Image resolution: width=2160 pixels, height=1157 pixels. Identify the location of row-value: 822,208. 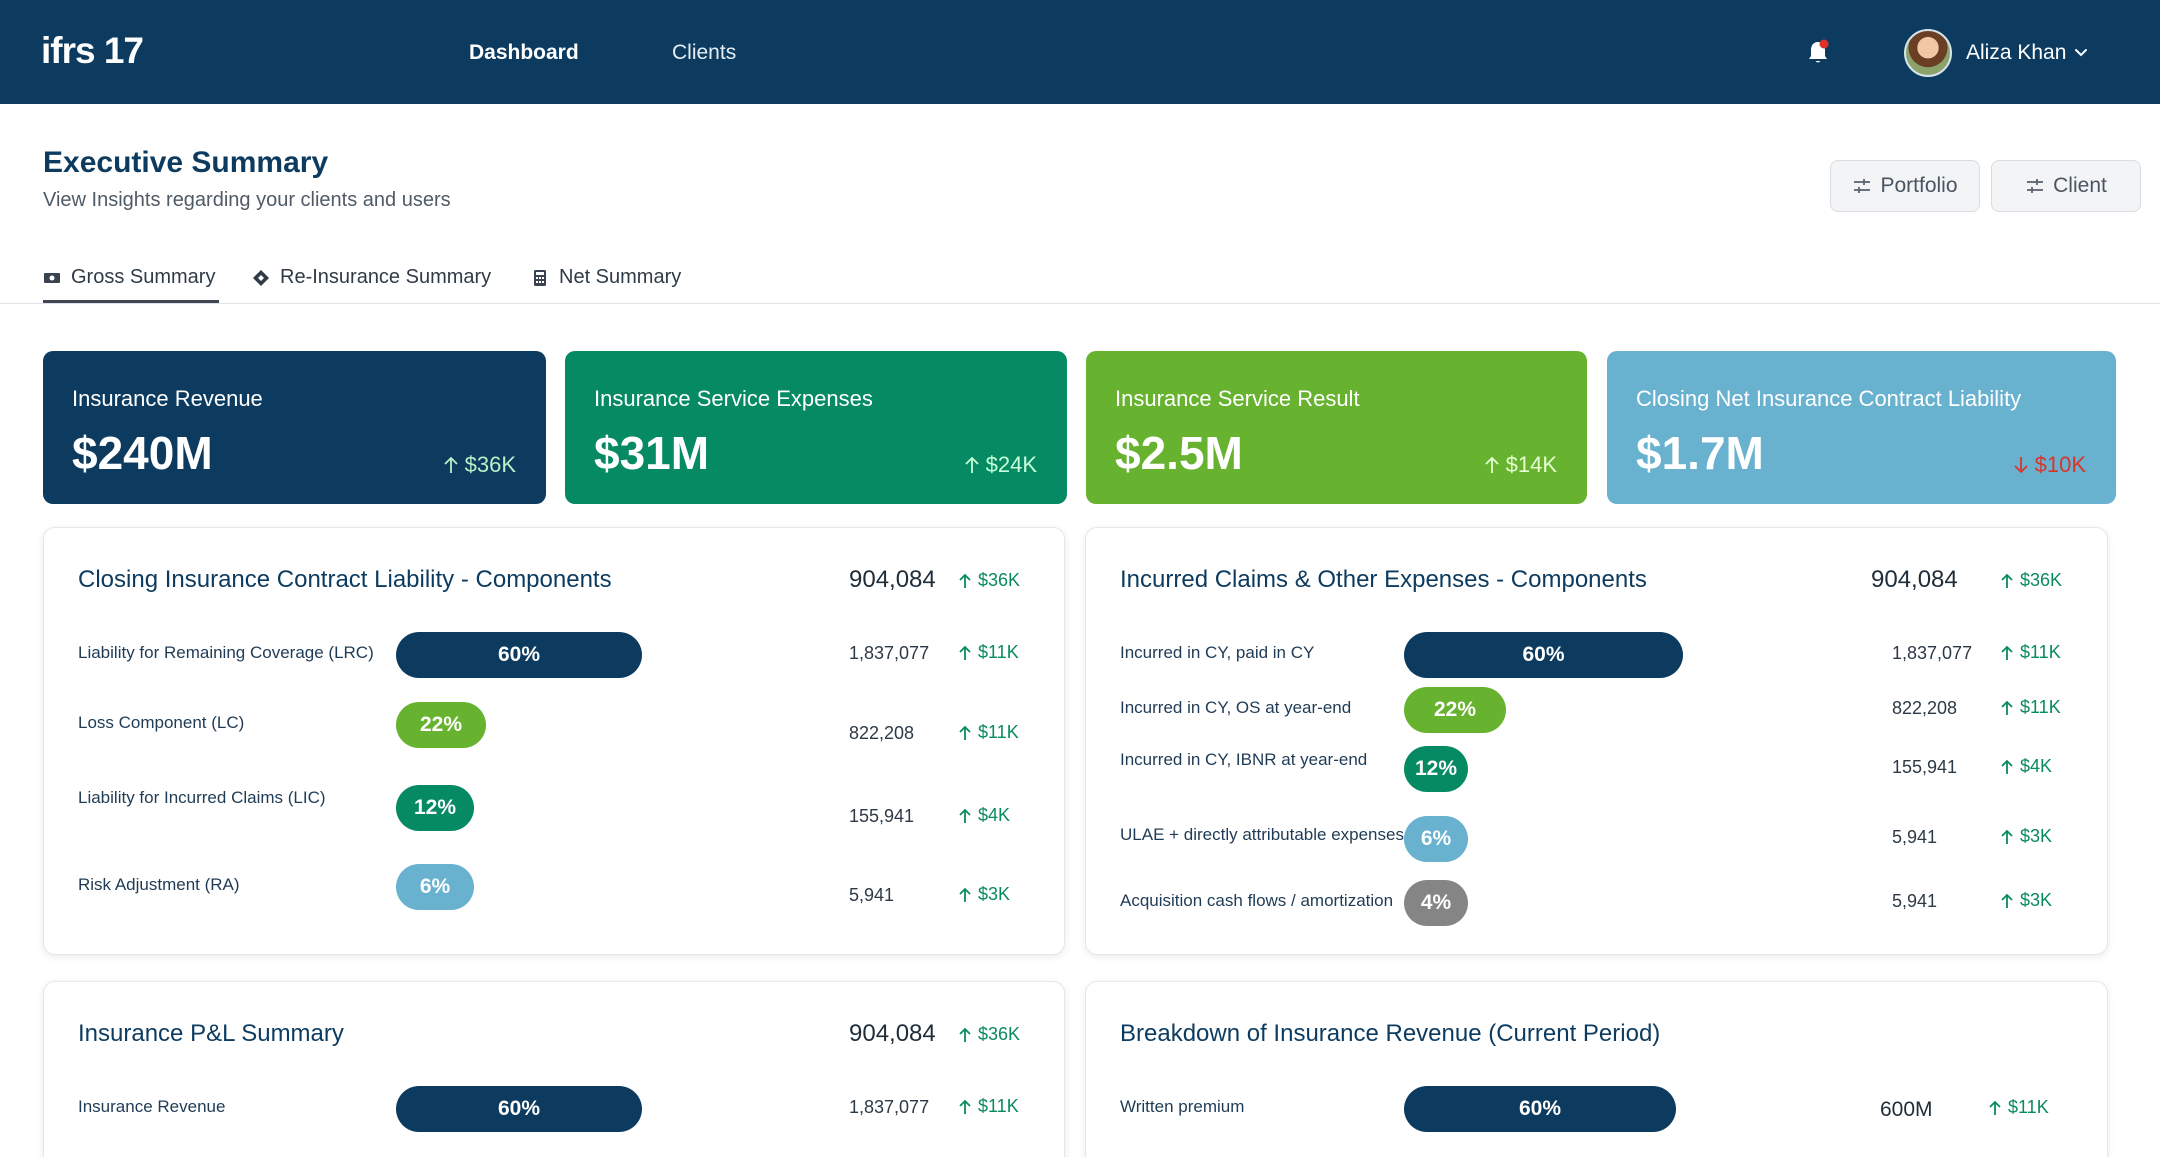
(882, 733).